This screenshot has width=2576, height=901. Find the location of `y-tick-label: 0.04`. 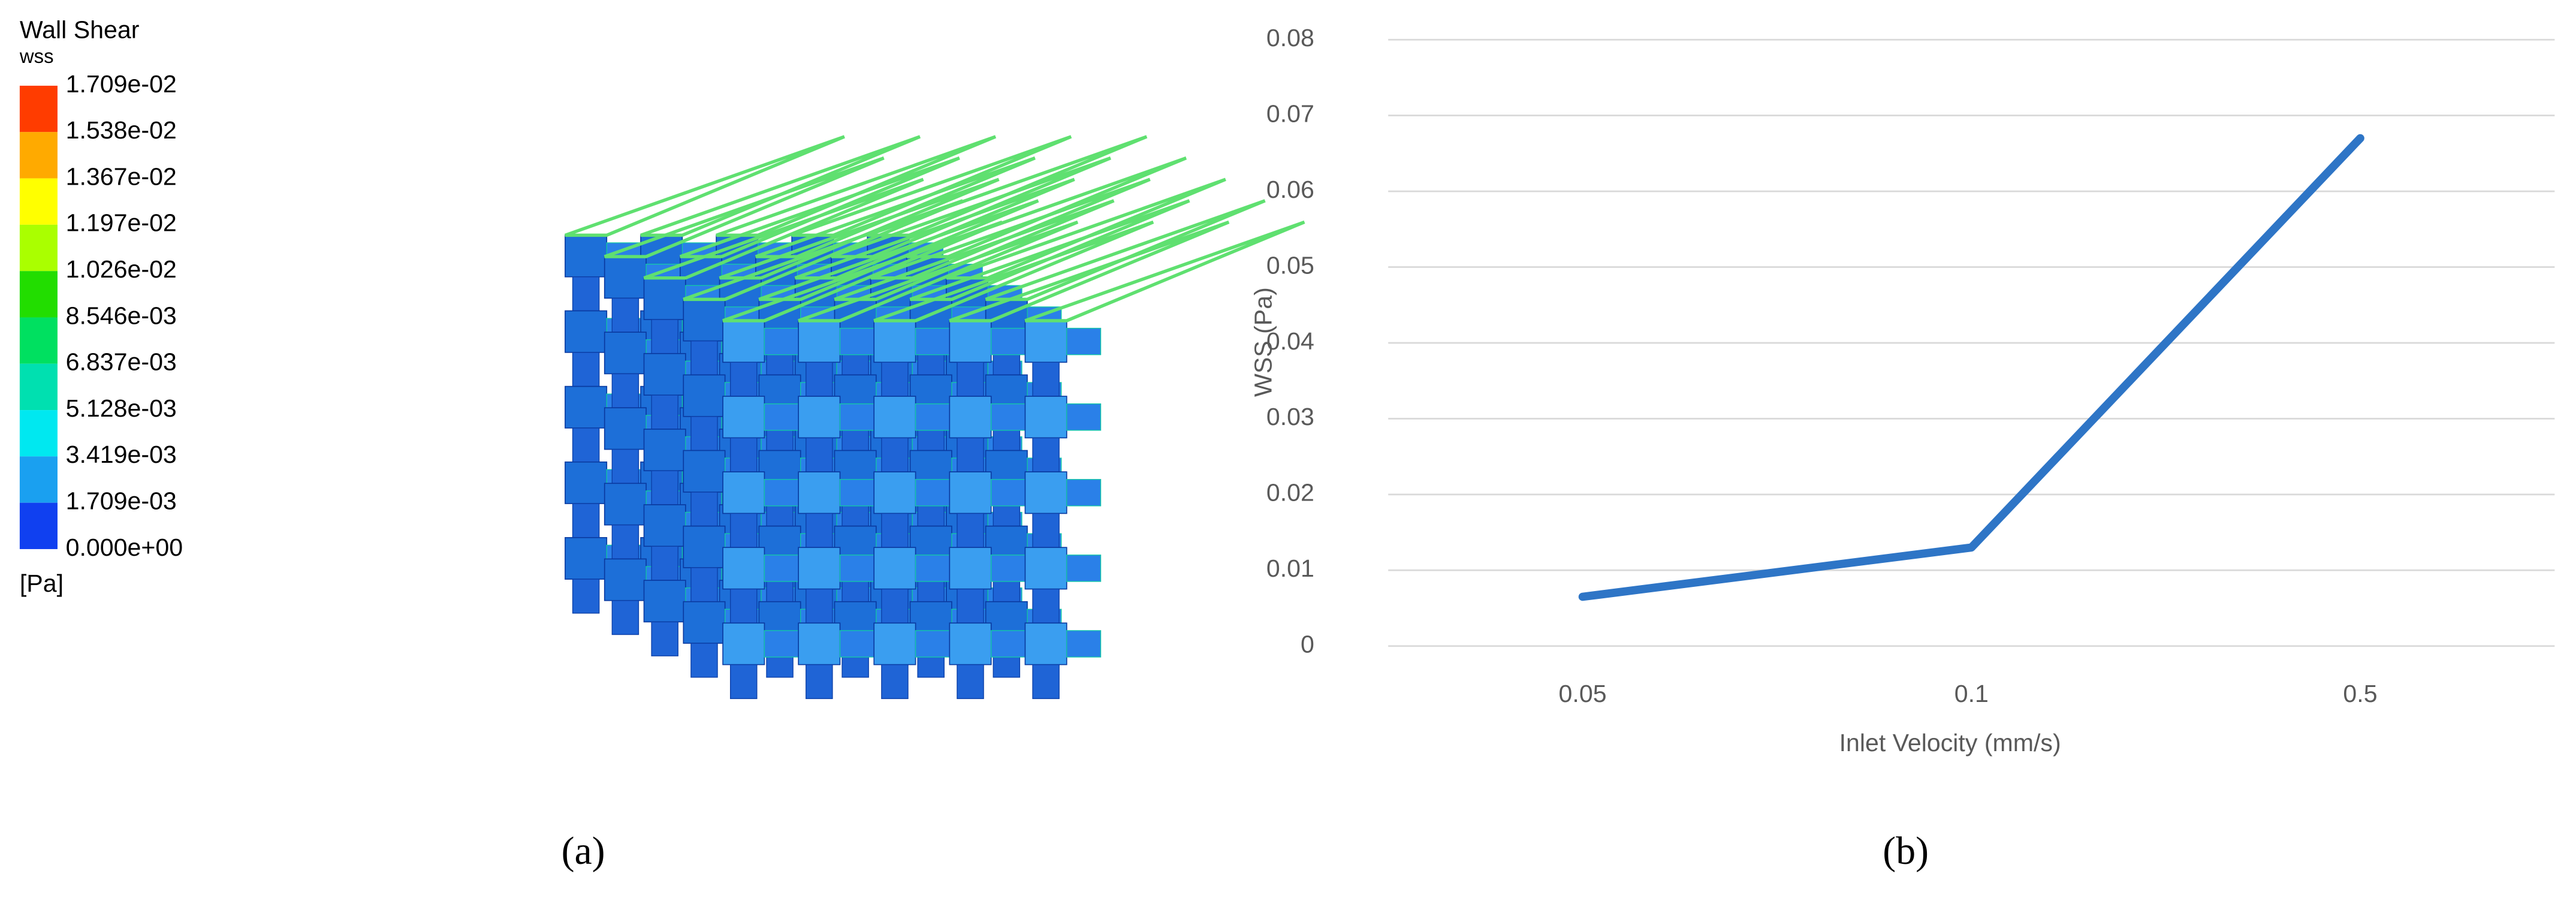

y-tick-label: 0.04 is located at coordinates (1290, 341).